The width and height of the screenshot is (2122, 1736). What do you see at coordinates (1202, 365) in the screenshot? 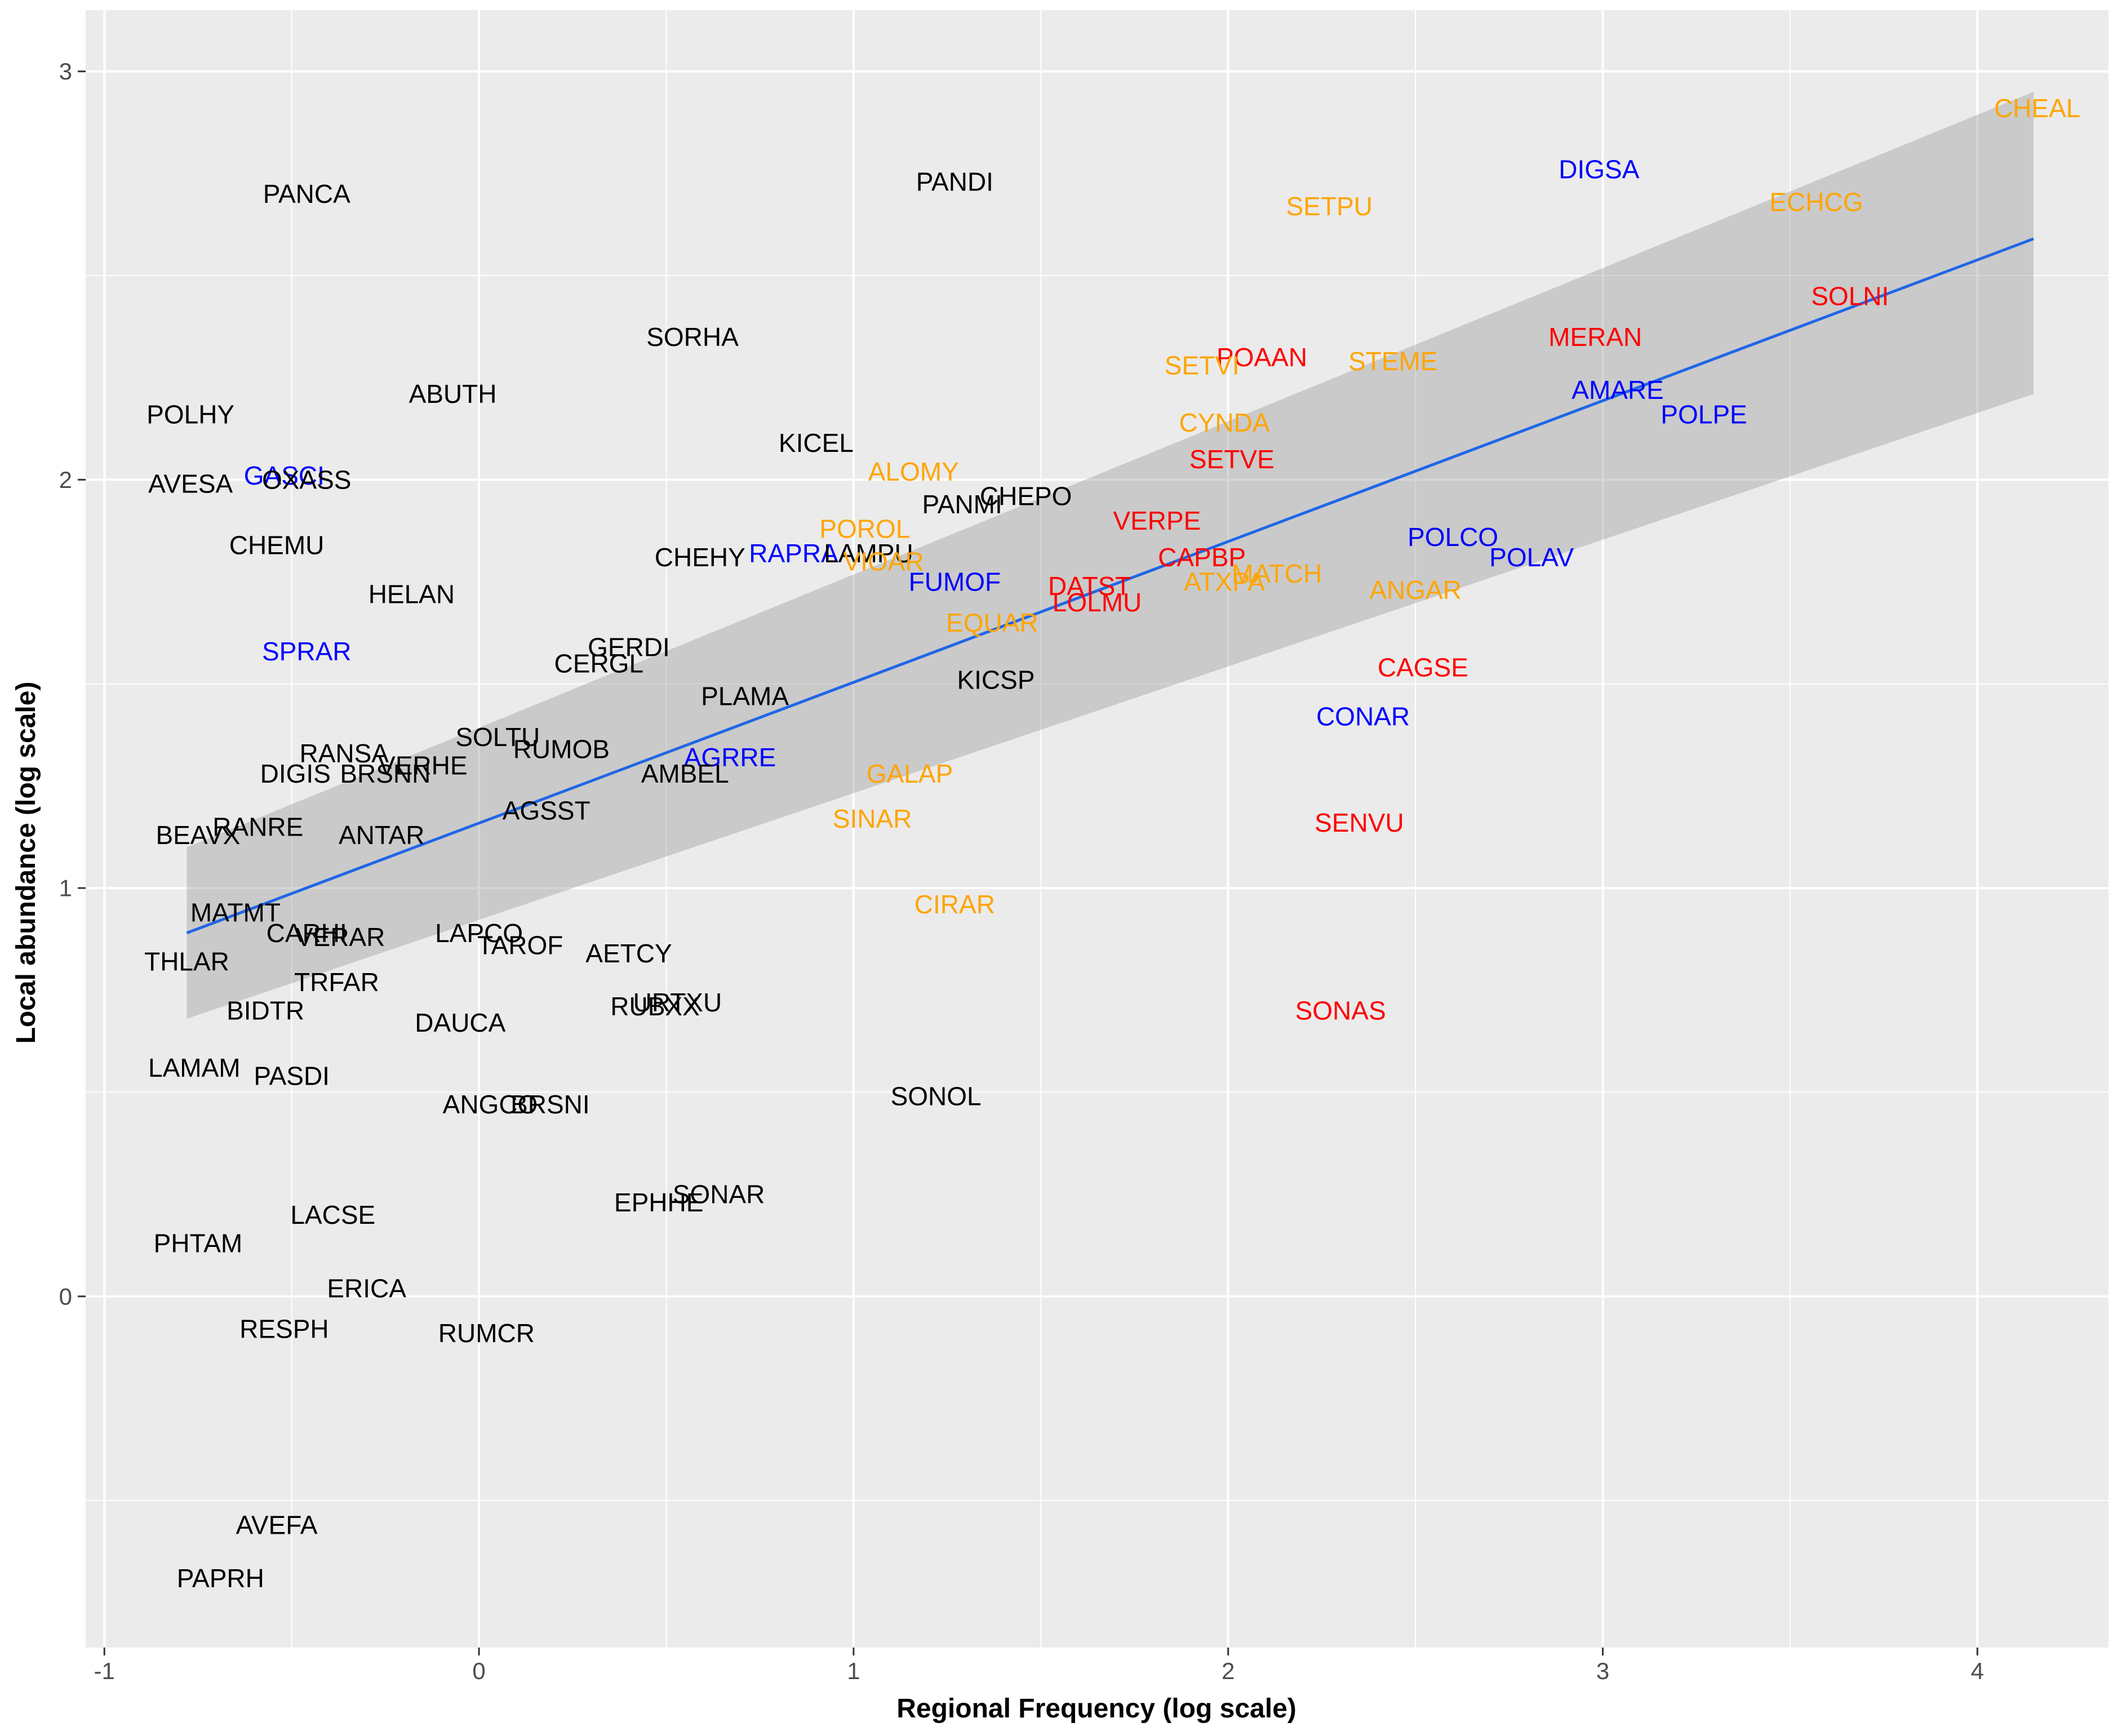
I see `point-label: SETVI` at bounding box center [1202, 365].